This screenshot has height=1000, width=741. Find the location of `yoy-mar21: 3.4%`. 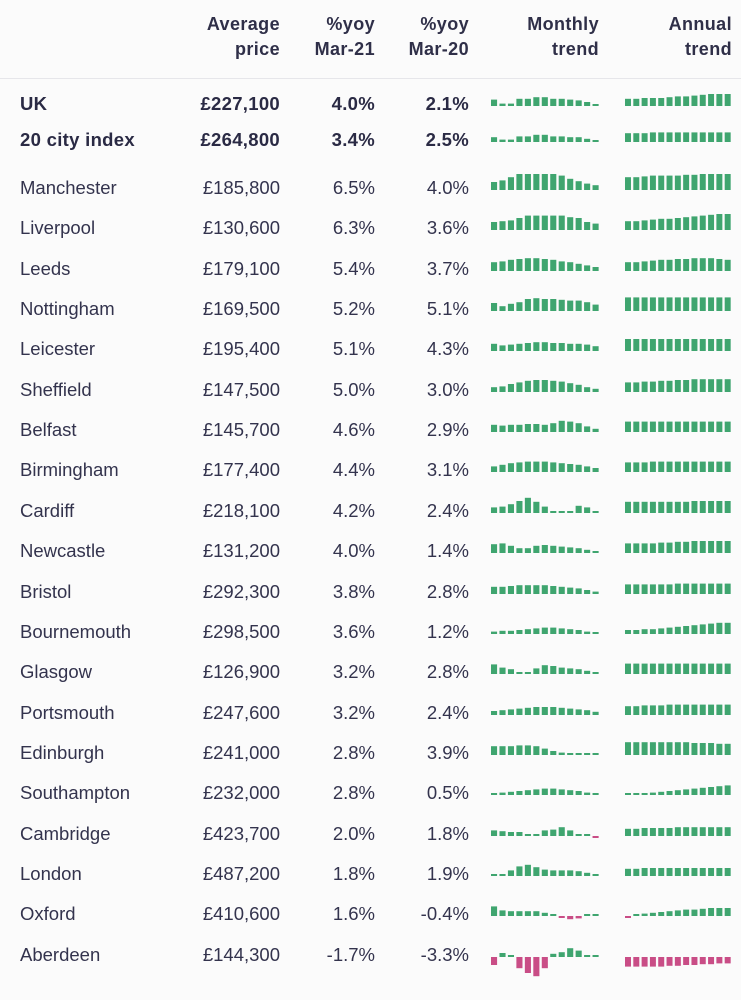

yoy-mar21: 3.4% is located at coordinates (353, 139).